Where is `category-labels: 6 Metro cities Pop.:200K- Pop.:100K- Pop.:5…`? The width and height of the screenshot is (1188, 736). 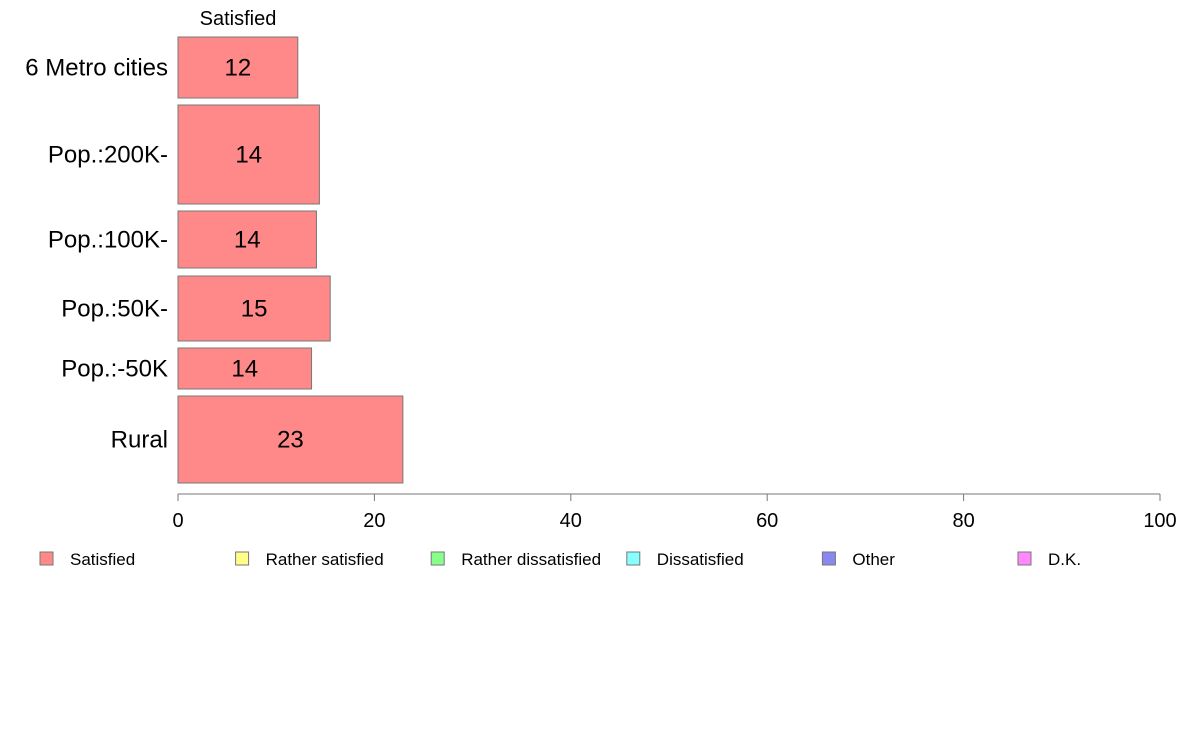
category-labels: 6 Metro cities Pop.:200K- Pop.:100K- Pop.:5… is located at coordinates (96, 254).